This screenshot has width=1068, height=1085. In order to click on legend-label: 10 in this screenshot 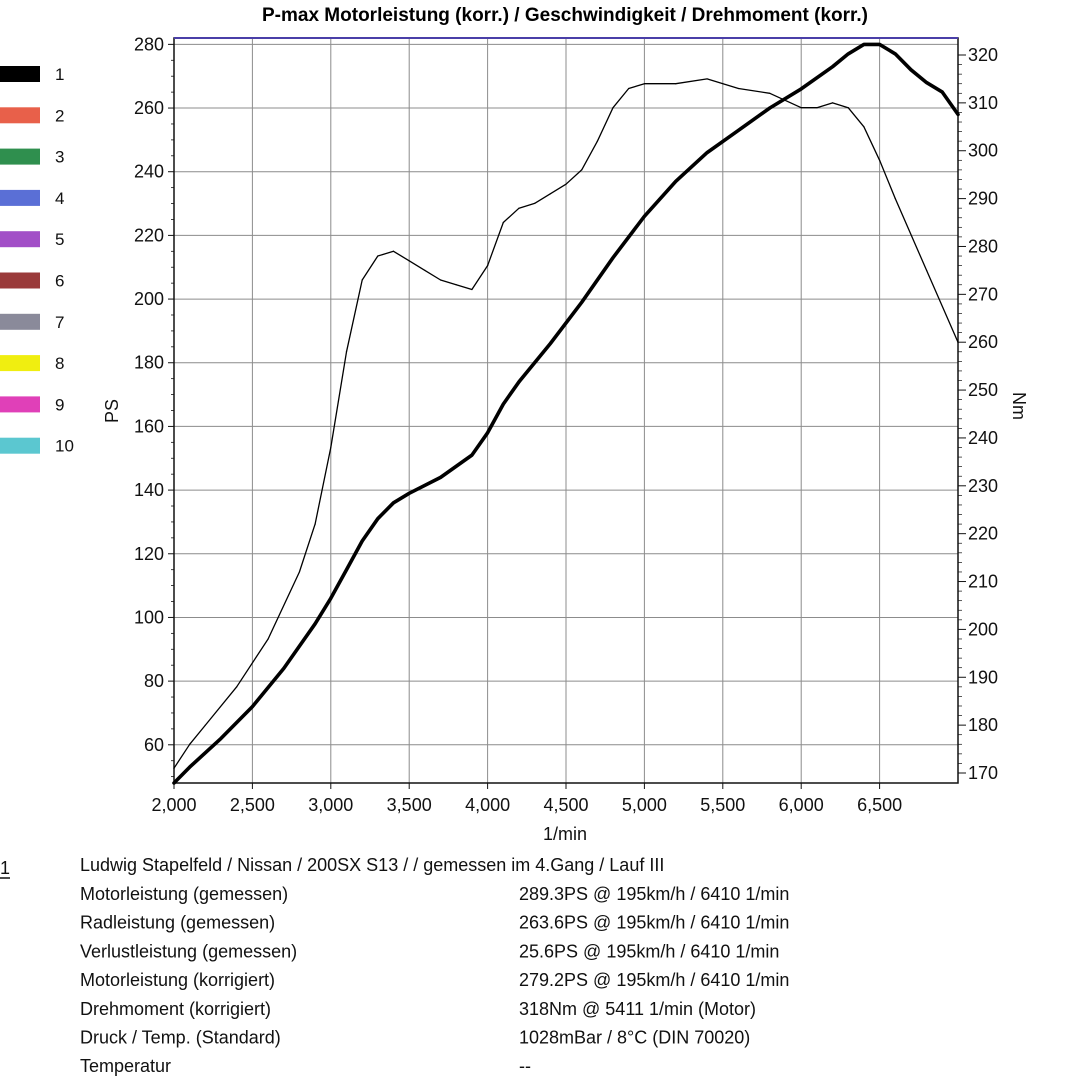, I will do `click(64, 446)`.